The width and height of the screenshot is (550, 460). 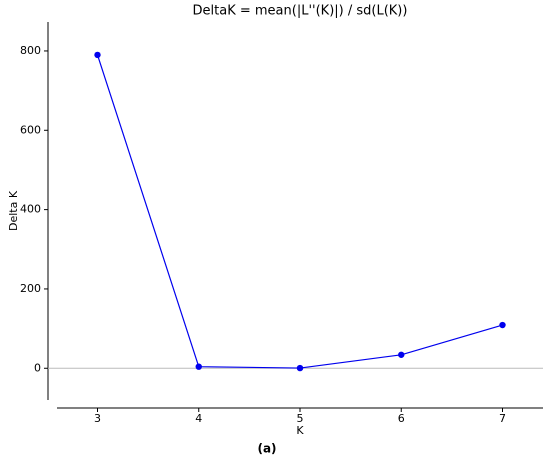 What do you see at coordinates (37, 367) in the screenshot?
I see `y-tick-label: 0` at bounding box center [37, 367].